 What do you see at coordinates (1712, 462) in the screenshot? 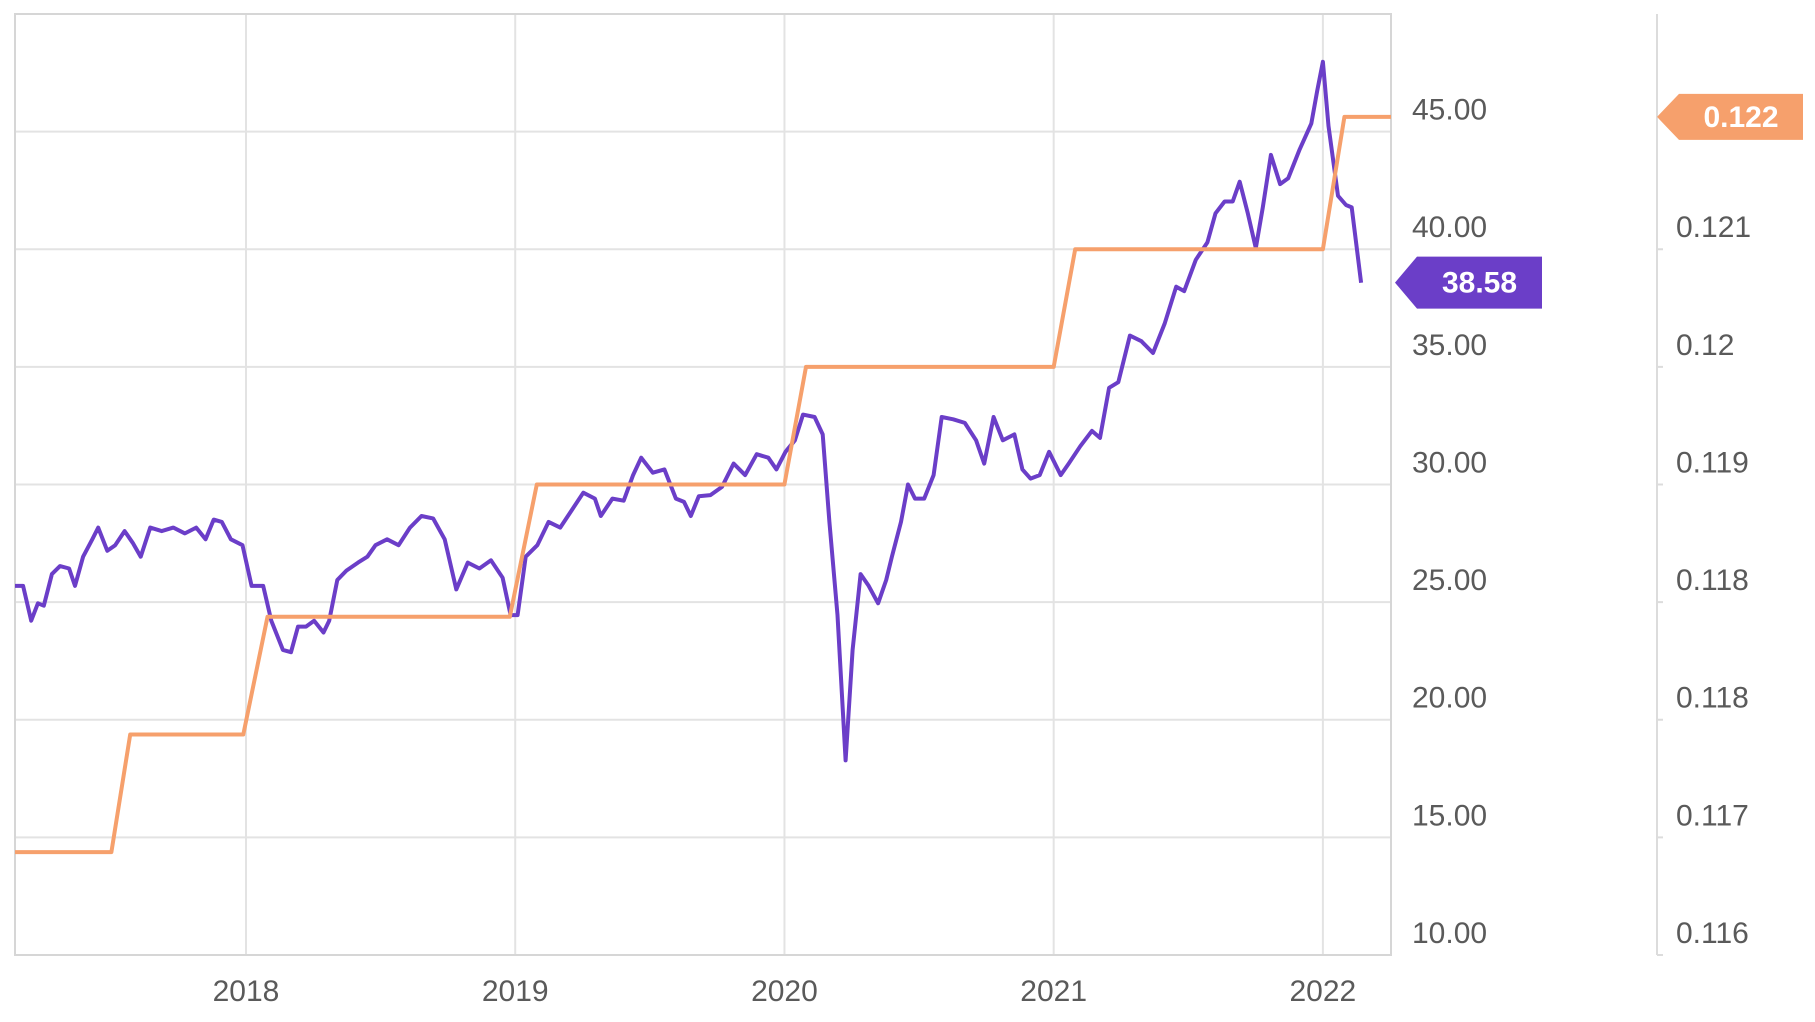
I see `y2-tick-label: 0.119` at bounding box center [1712, 462].